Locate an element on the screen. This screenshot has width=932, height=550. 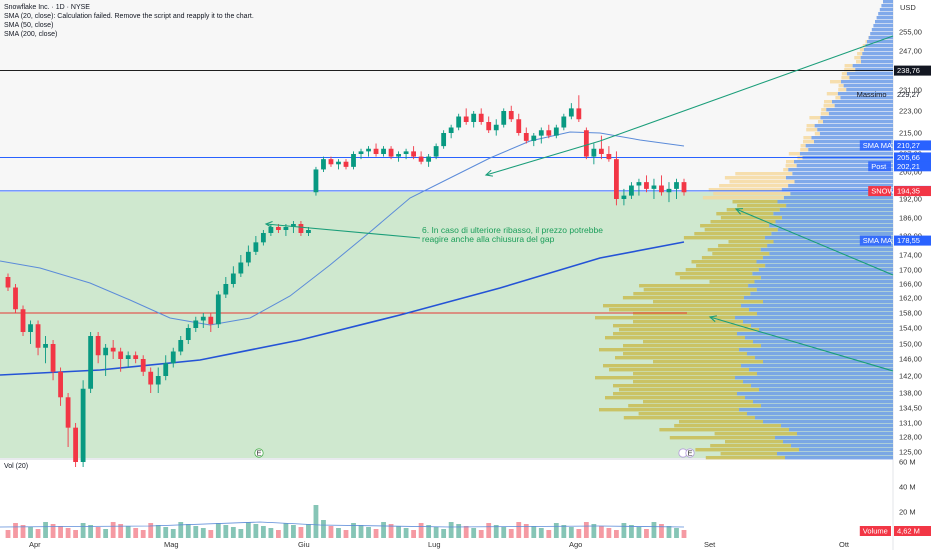
tag-label-box is located at coordinates (875, 240).